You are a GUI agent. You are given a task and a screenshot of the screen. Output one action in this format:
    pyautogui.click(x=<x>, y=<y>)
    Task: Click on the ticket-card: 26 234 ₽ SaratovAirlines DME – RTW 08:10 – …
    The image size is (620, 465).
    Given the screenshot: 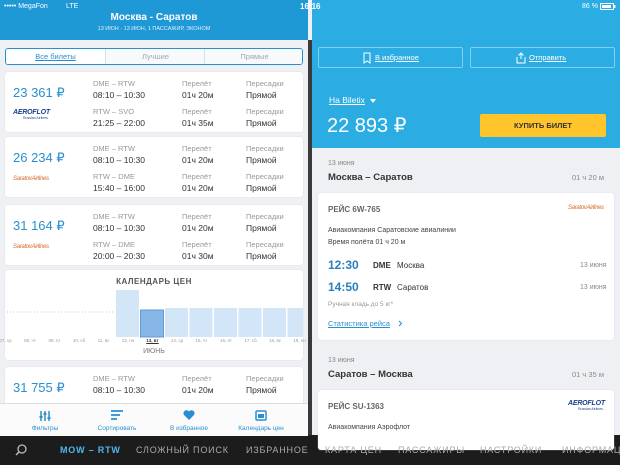 What is the action you would take?
    pyautogui.click(x=154, y=167)
    